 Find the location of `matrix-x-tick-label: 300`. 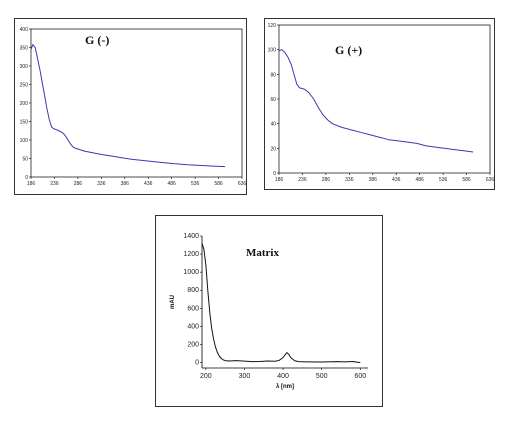

matrix-x-tick-label: 300 is located at coordinates (245, 376).